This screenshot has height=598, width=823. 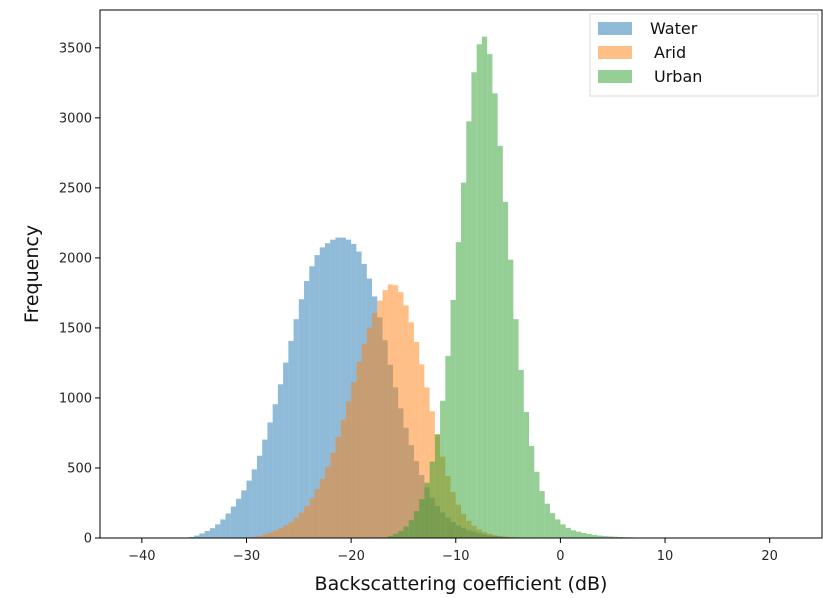 What do you see at coordinates (615, 52) in the screenshot?
I see `legend-swatch-arid` at bounding box center [615, 52].